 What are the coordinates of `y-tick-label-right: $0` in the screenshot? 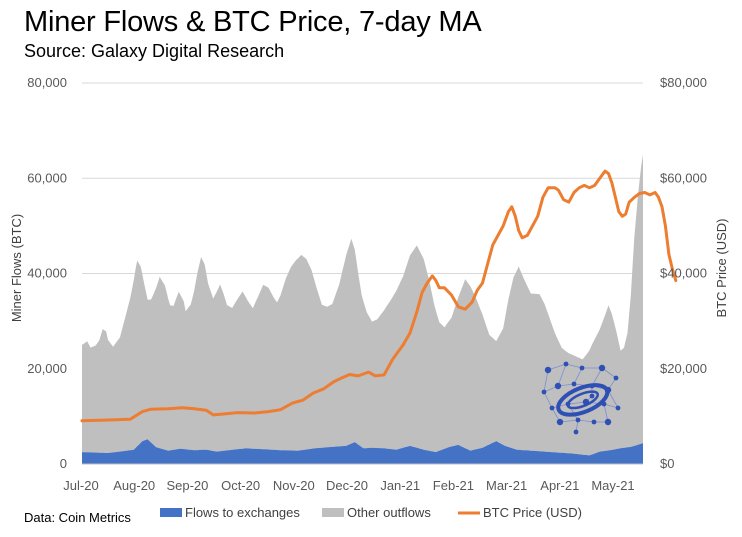 It's located at (667, 463).